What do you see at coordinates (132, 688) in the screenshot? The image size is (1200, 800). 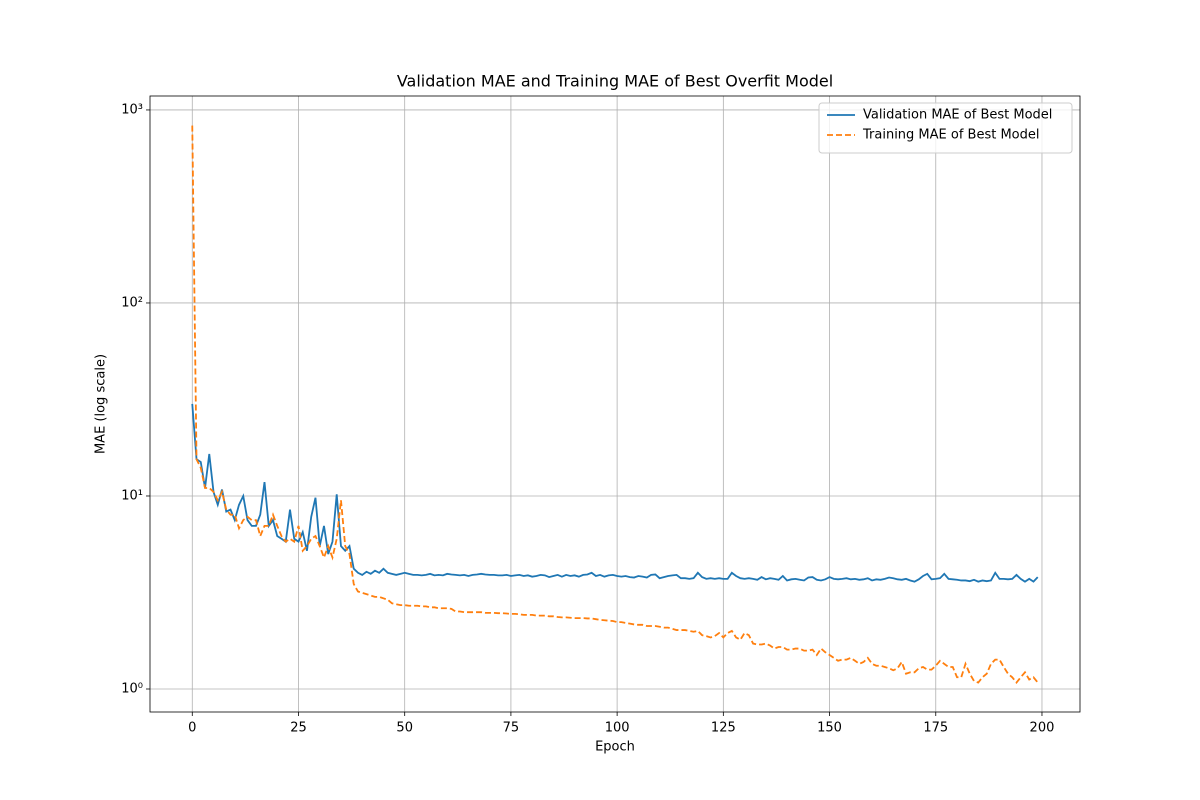 I see `y-tick-label: 10⁰` at bounding box center [132, 688].